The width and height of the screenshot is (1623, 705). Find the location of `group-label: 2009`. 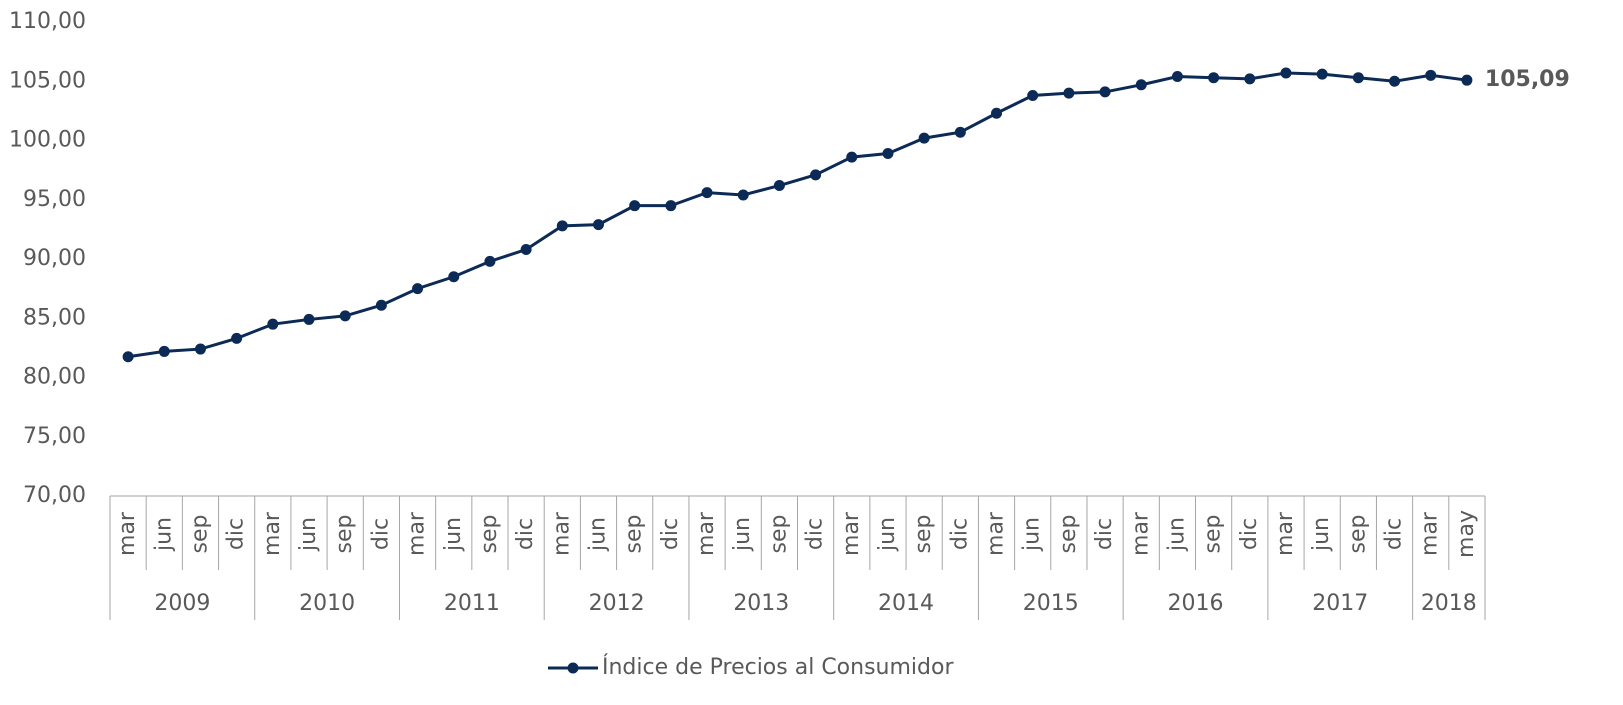

group-label: 2009 is located at coordinates (182, 603).